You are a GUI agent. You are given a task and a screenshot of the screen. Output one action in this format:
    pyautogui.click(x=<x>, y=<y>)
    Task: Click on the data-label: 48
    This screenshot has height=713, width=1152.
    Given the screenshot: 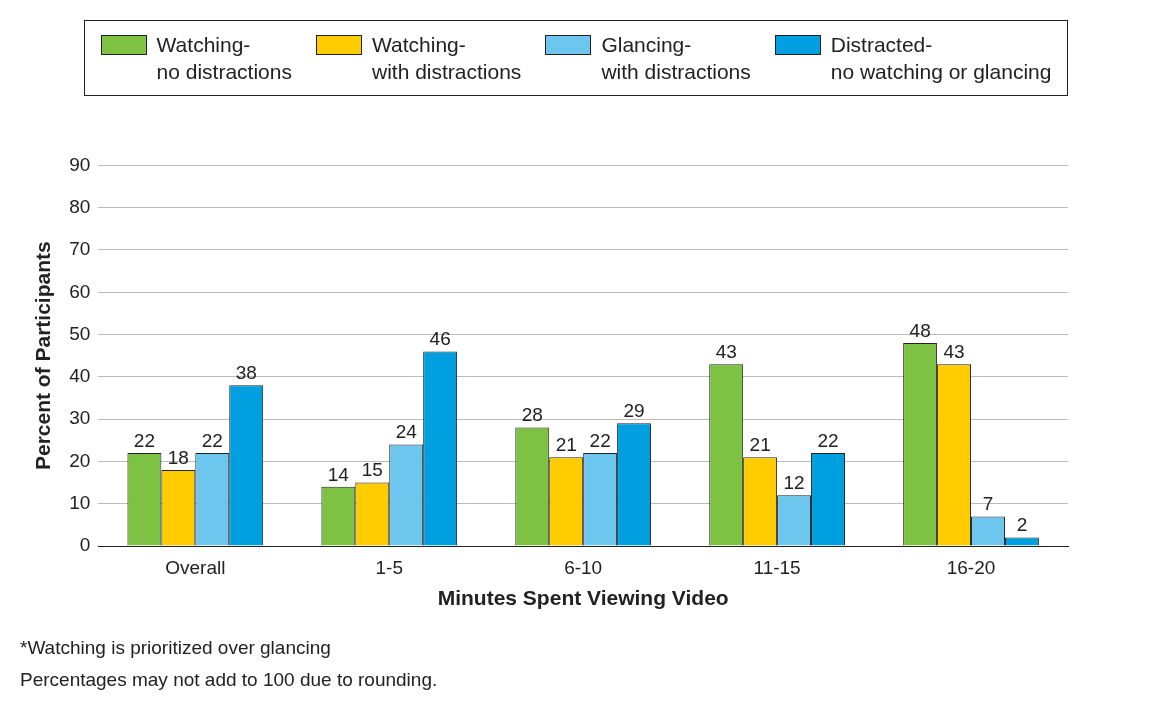 What is the action you would take?
    pyautogui.click(x=920, y=330)
    